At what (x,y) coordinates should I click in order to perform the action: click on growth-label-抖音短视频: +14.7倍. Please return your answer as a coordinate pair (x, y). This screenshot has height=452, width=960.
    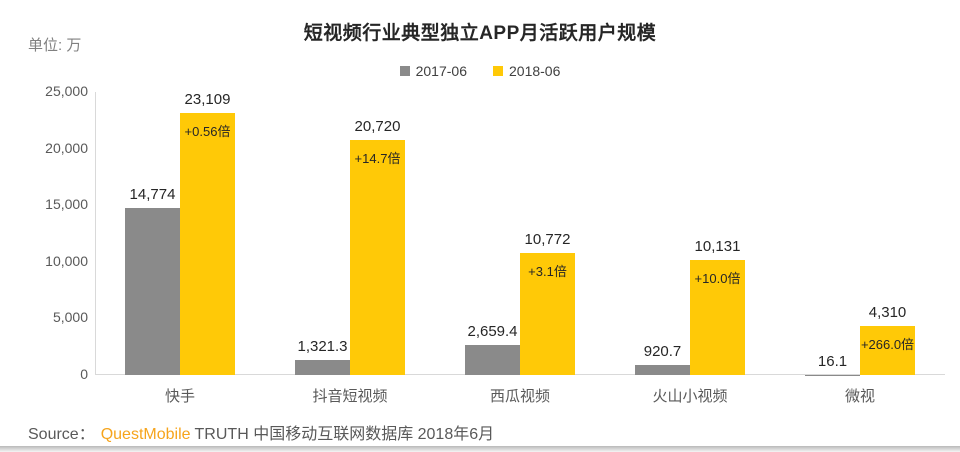
    Looking at the image, I should click on (377, 159).